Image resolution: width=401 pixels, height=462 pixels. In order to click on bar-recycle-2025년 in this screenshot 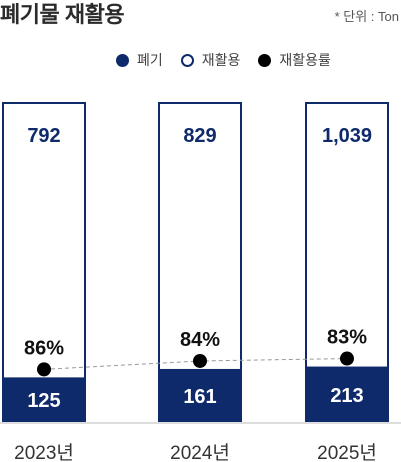, I will do `click(347, 235)`.